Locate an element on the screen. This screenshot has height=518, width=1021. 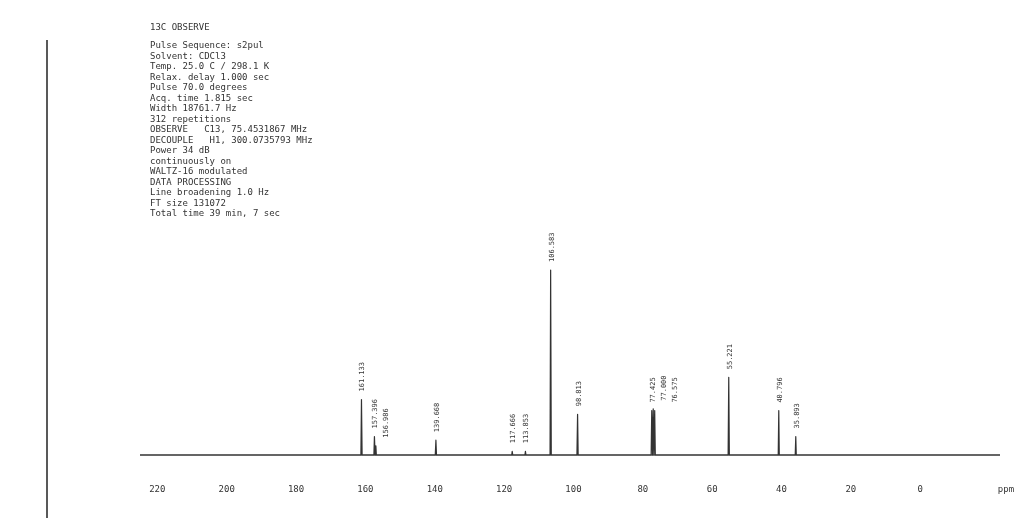
text: Relax. delay 1.000 sec is located at coordinates (210, 76).